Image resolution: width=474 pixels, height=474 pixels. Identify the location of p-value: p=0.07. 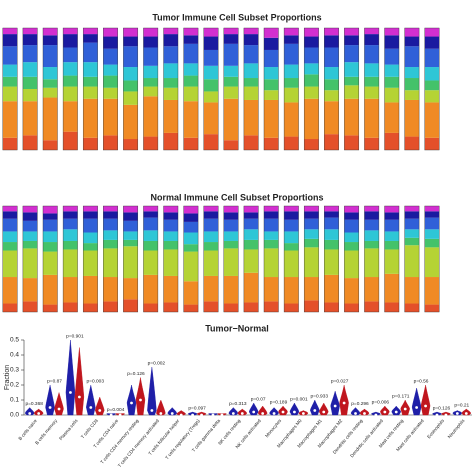
(258, 399).